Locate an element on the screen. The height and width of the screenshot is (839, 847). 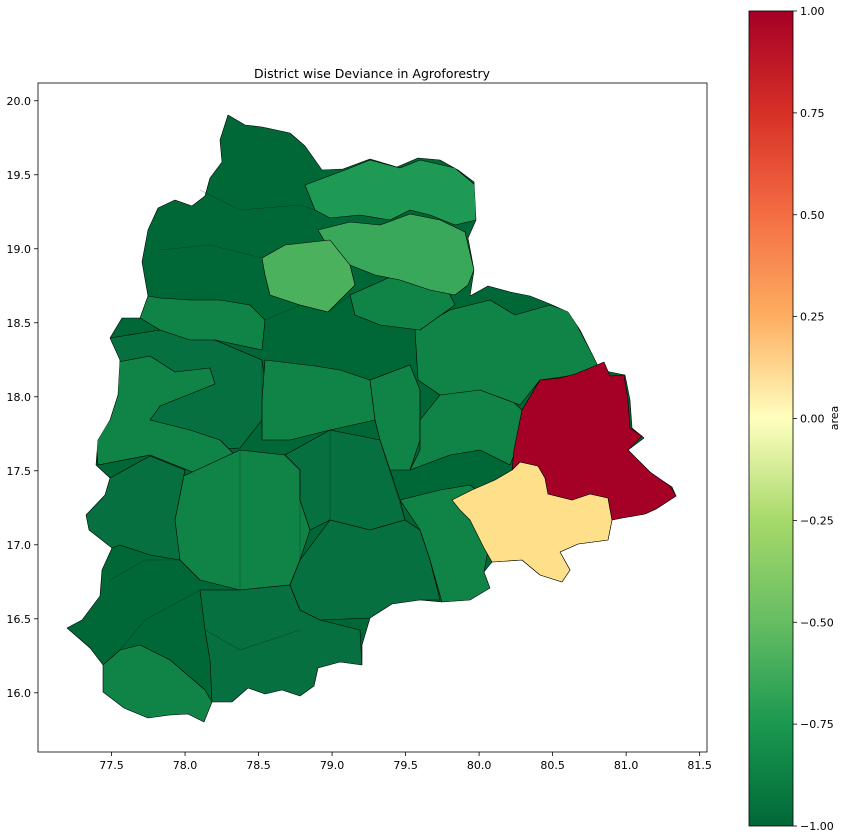
y-axis: 20.0 19.5 19.0 18.5 18.0 17.5 17.0 16.5 16.0 is located at coordinates (22, 397).